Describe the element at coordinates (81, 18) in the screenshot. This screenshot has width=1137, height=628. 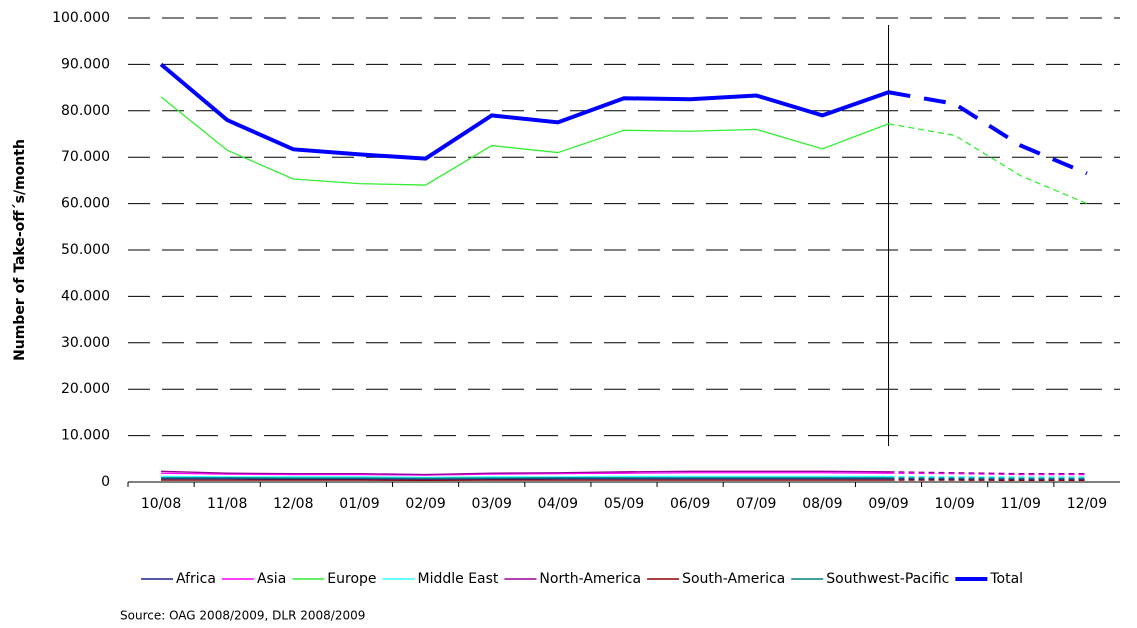
I see `y-tick-label: 100.000` at that location.